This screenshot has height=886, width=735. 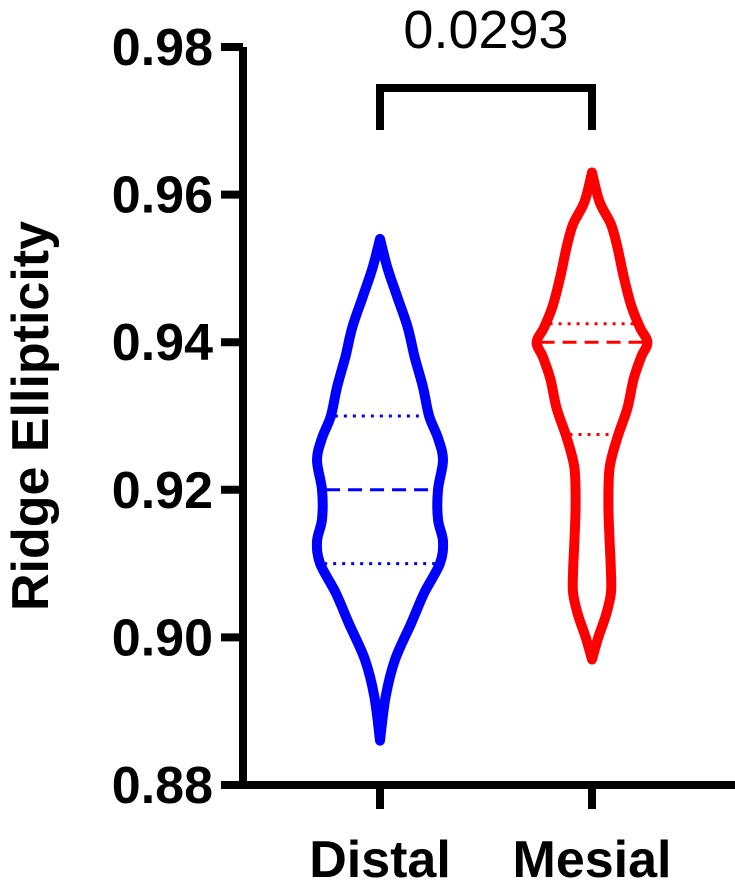 What do you see at coordinates (592, 858) in the screenshot?
I see `x-tick-label-mesial: Mesial` at bounding box center [592, 858].